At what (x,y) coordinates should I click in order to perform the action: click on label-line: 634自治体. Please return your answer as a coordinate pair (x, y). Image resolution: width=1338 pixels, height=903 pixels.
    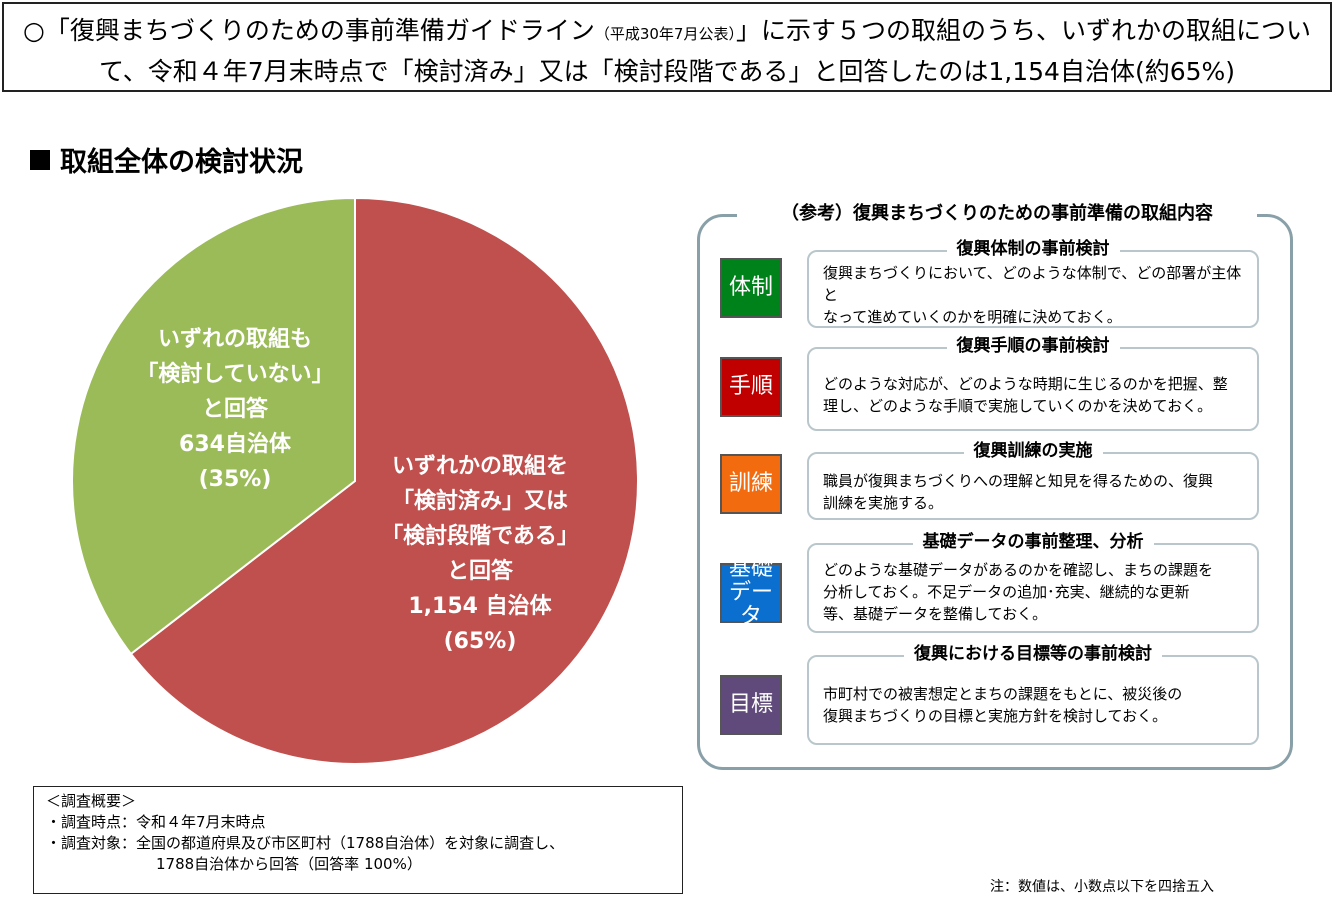
    Looking at the image, I should click on (235, 444).